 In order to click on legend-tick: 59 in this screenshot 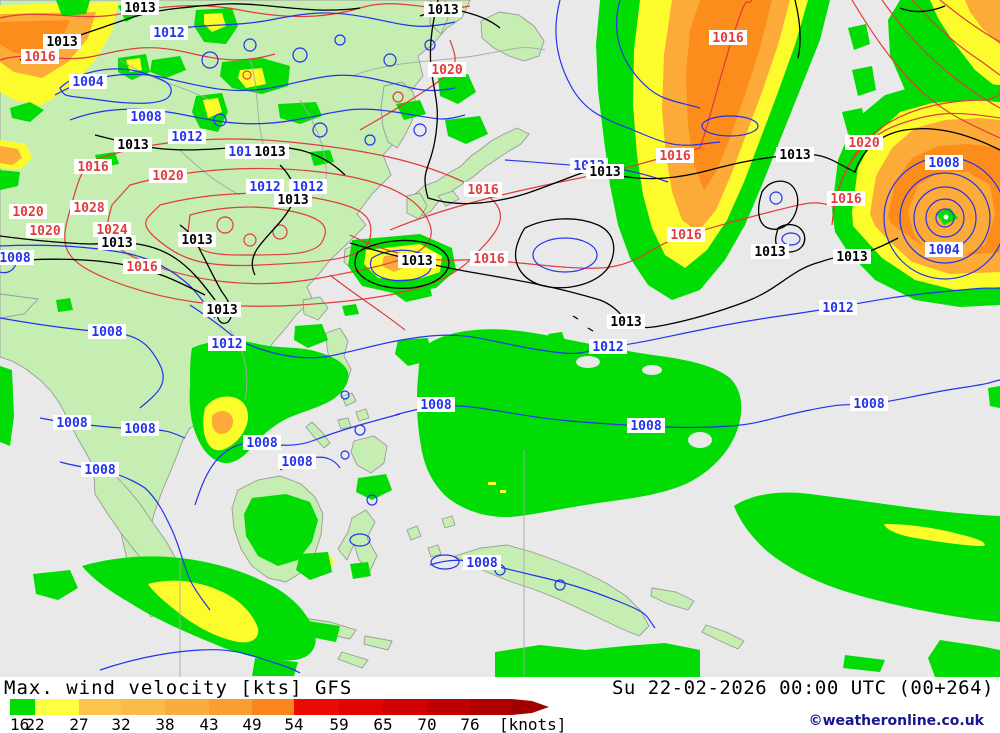, I will do `click(338, 724)`.